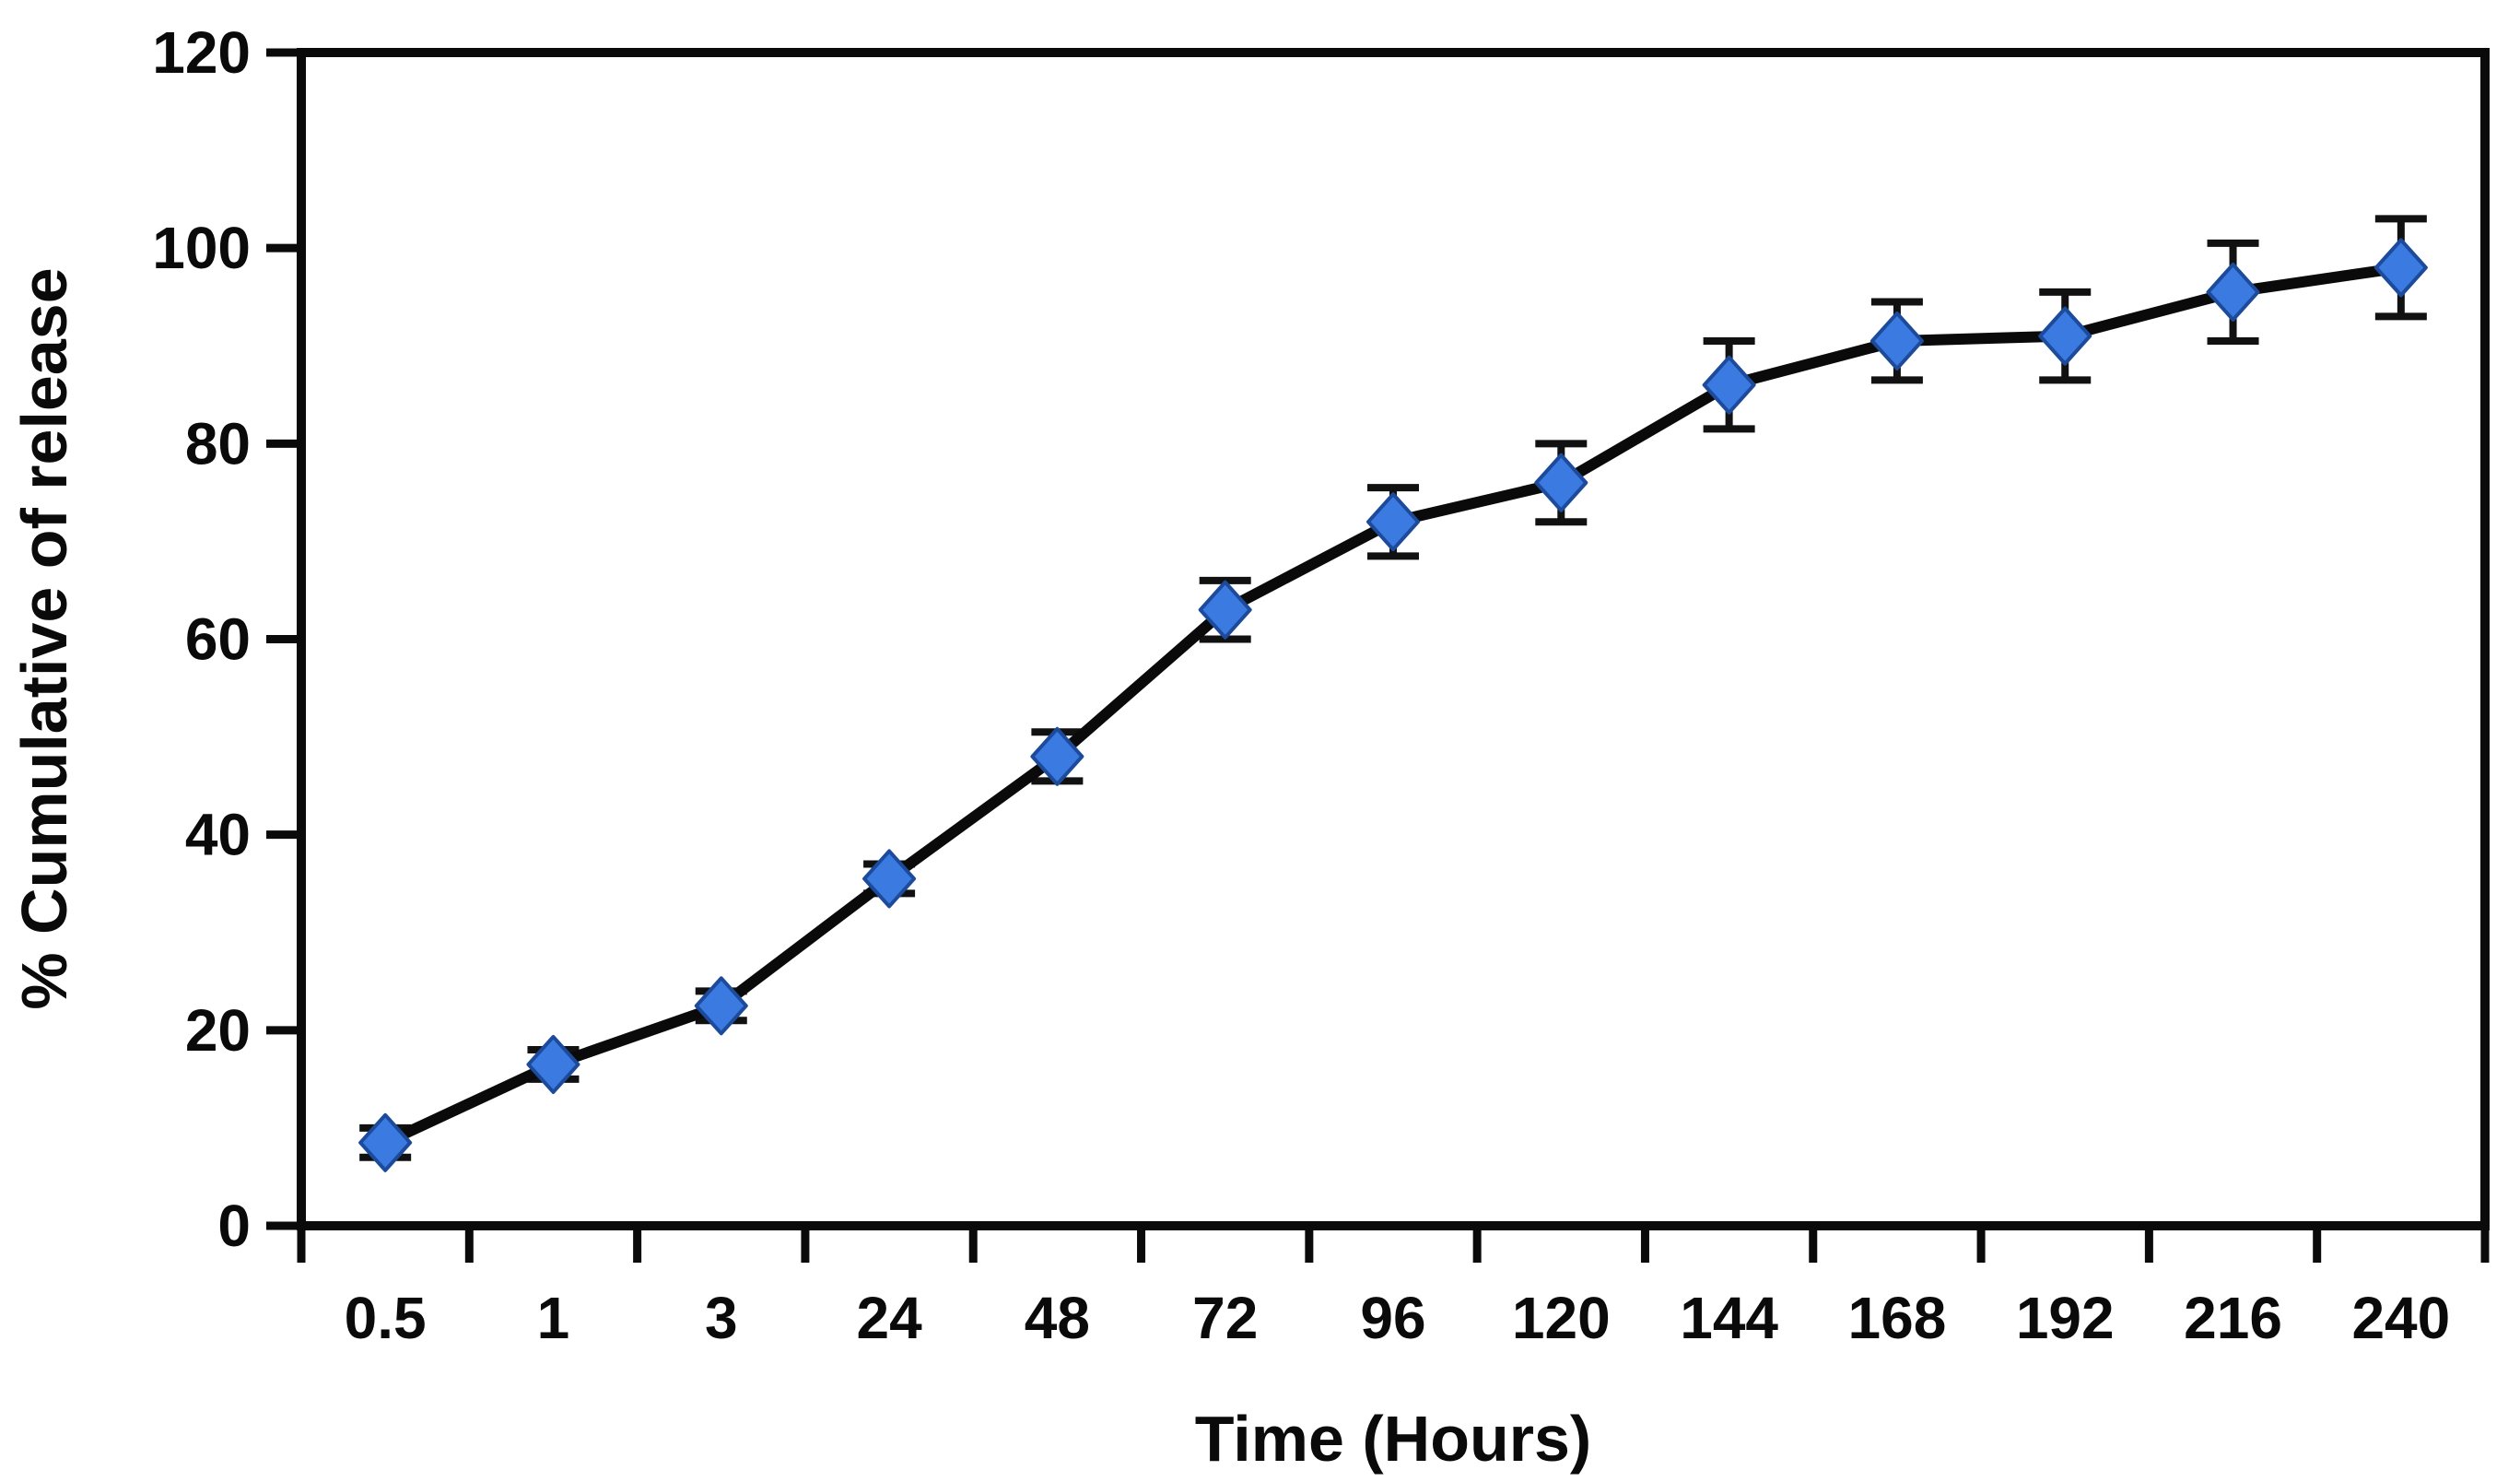  What do you see at coordinates (1057, 1318) in the screenshot?
I see `x-tick-label: 48` at bounding box center [1057, 1318].